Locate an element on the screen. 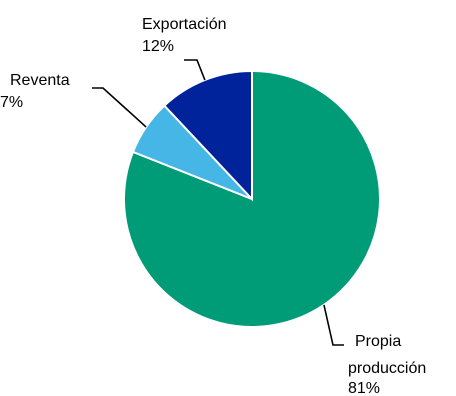  label-exportacion-value: 12% is located at coordinates (158, 46).